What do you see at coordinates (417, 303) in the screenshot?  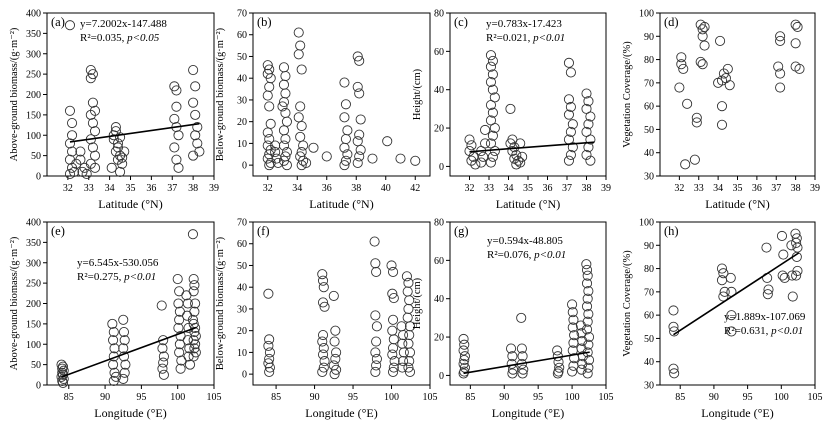 I see `y-axis-label: Height/(cm)` at bounding box center [417, 303].